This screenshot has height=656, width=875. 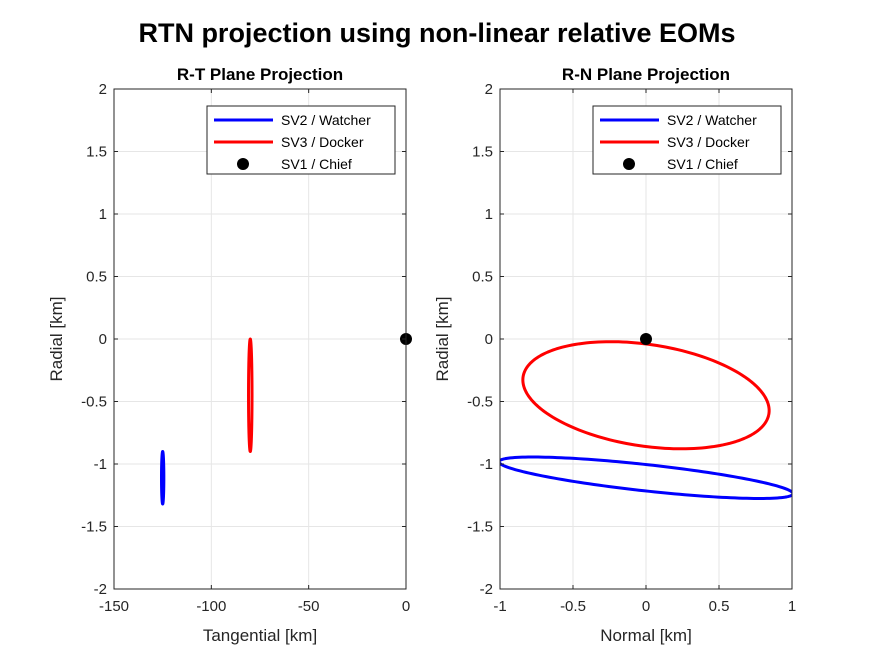 What do you see at coordinates (629, 164) in the screenshot?
I see `rn-plane-legend-sv1-chief-marker` at bounding box center [629, 164].